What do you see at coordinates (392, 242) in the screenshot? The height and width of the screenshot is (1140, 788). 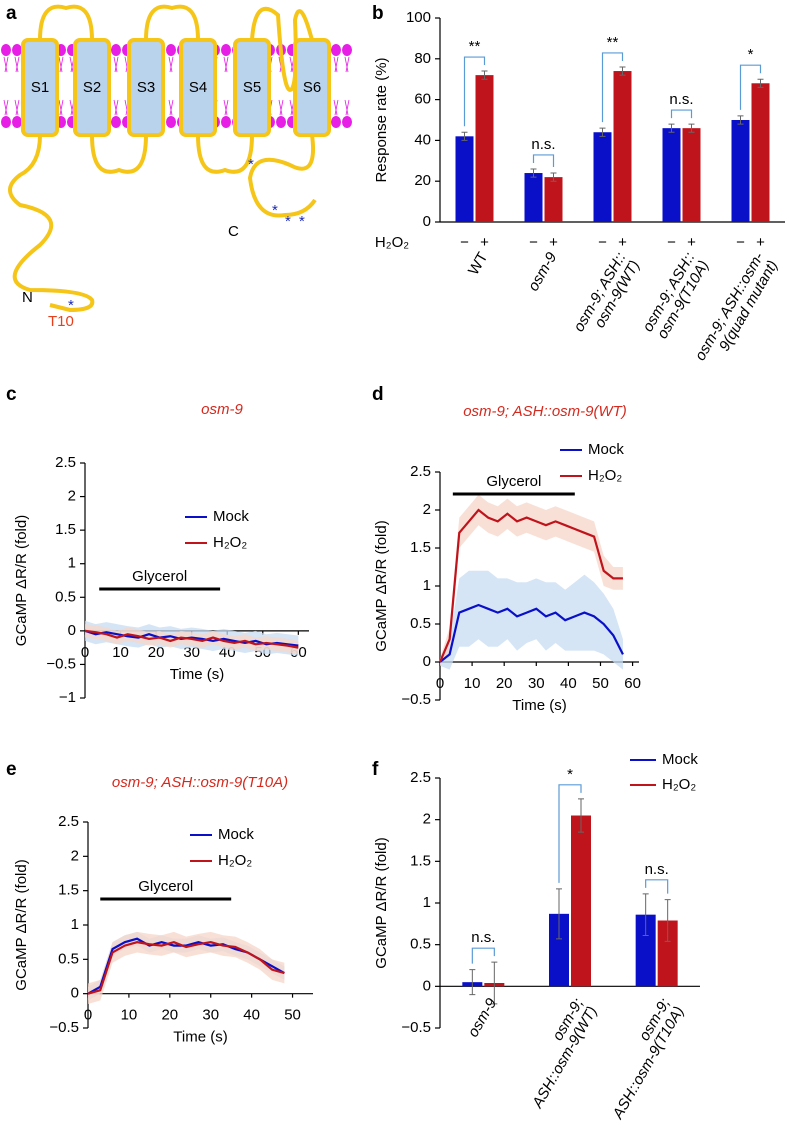 I see `legend-title: H₂O₂` at bounding box center [392, 242].